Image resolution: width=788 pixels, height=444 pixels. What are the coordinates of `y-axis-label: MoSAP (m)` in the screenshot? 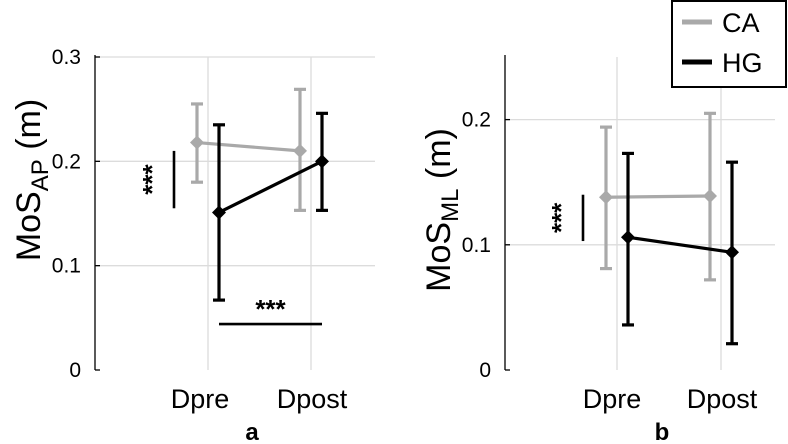 It's located at (32, 180).